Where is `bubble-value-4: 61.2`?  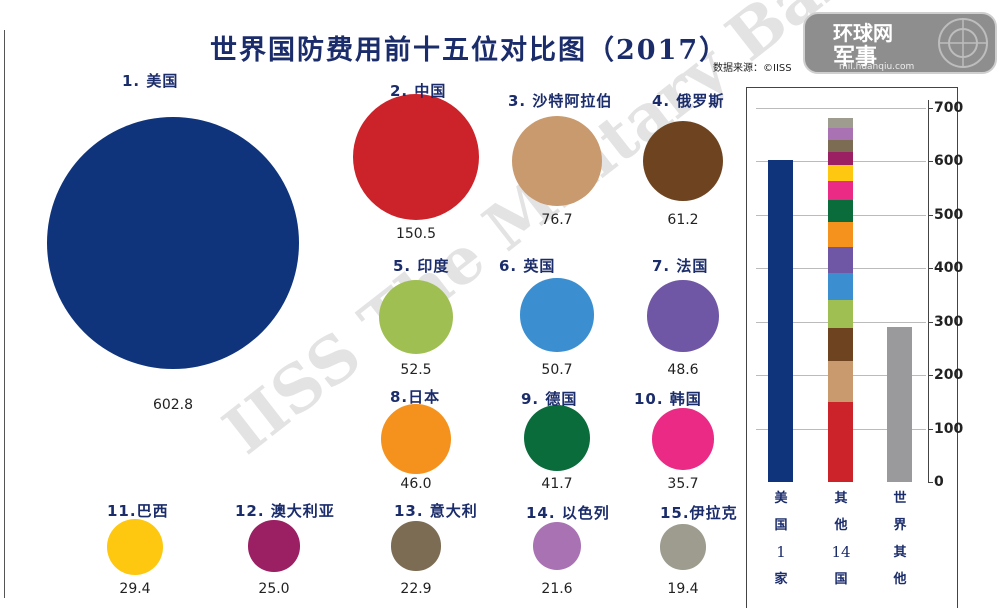
bubble-value-4: 61.2 is located at coordinates (683, 220).